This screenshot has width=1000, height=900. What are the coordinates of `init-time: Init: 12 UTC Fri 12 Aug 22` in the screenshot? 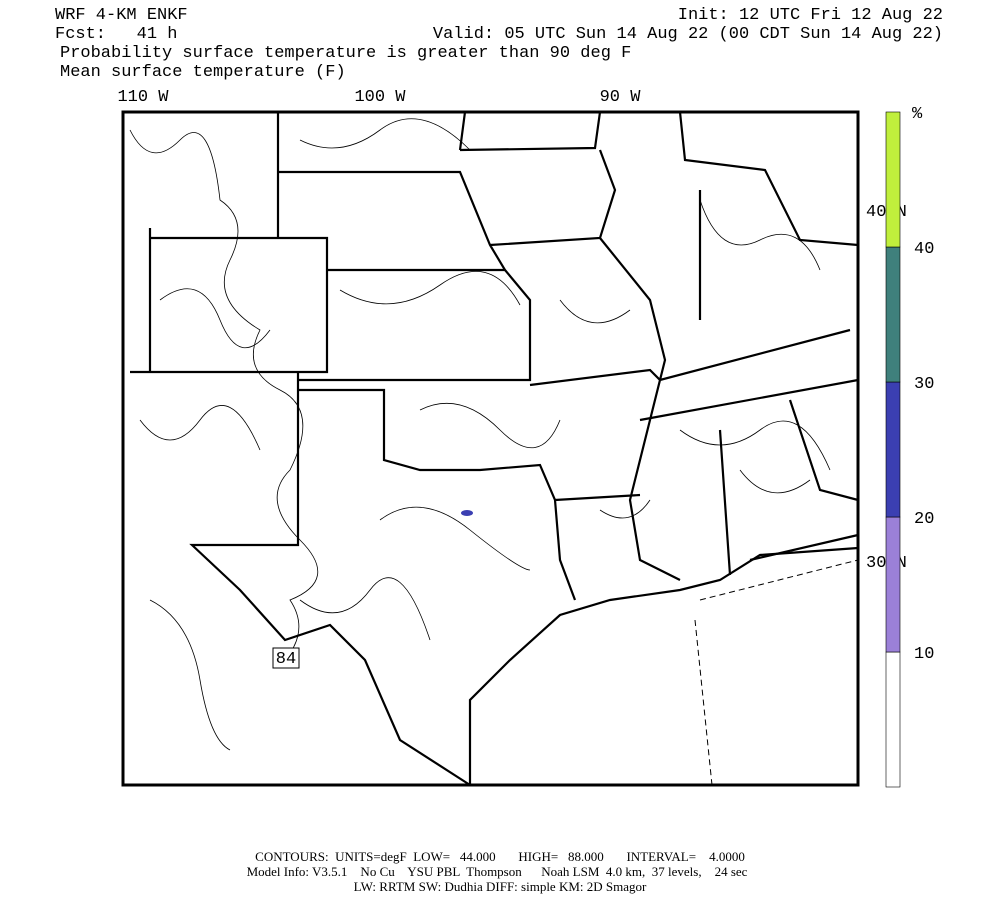 It's located at (810, 15).